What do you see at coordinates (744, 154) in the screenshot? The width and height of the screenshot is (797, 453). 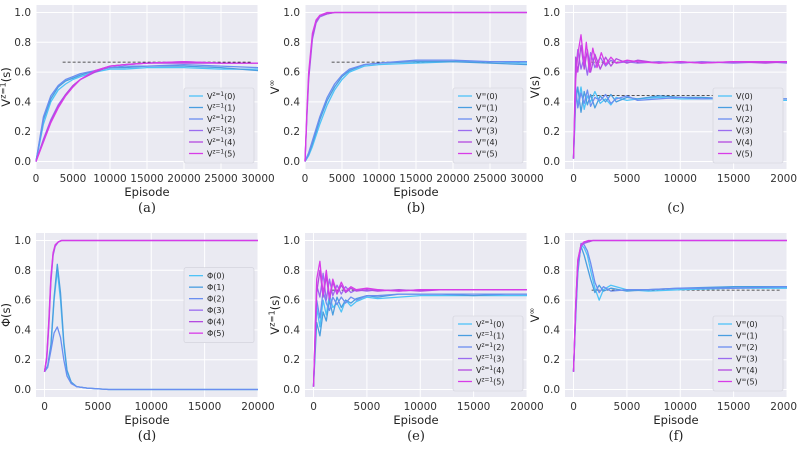 I see `legend-entry: V(5)` at bounding box center [744, 154].